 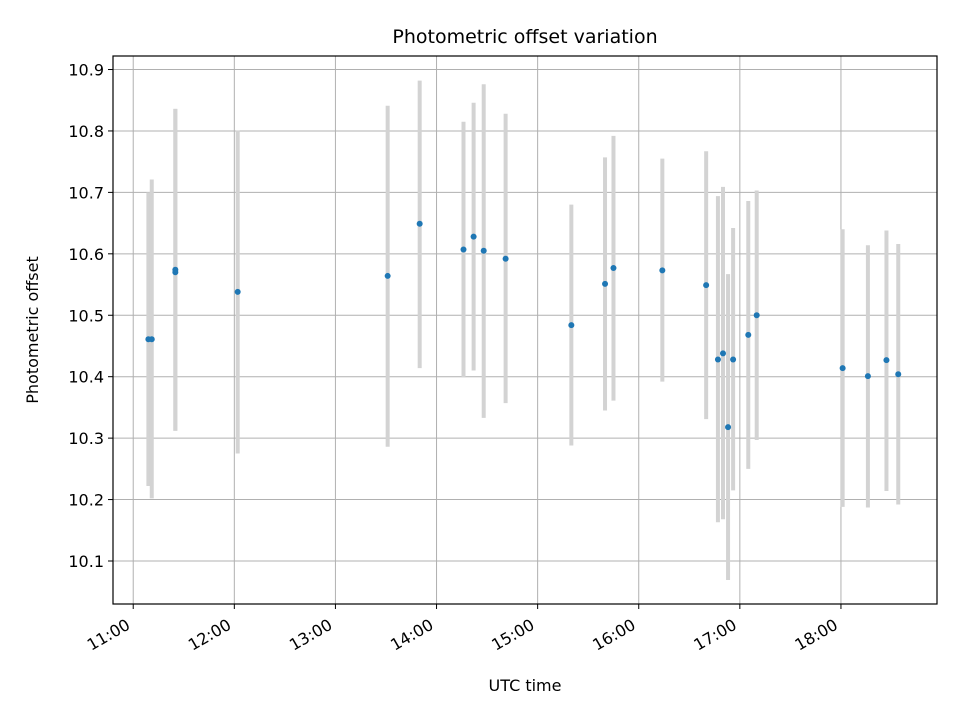 I want to click on y-tick-label: 10.5, so click(x=86, y=315).